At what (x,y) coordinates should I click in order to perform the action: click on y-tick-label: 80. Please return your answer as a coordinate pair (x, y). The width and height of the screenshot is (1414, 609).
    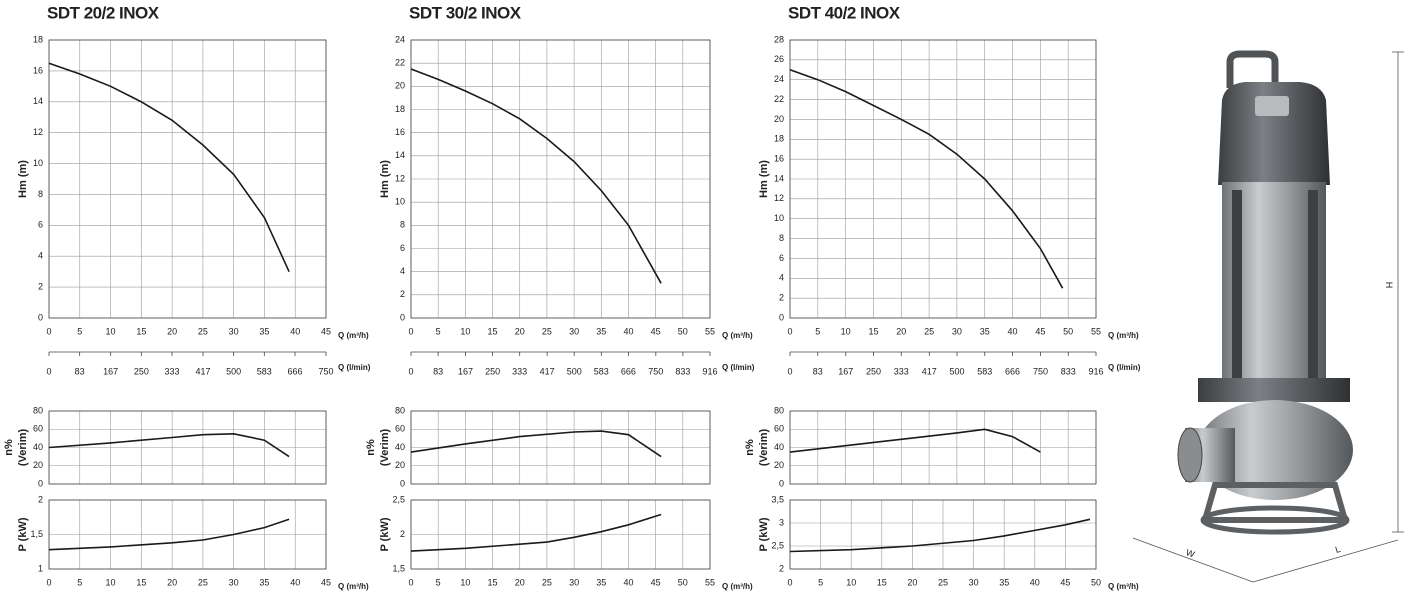
    Looking at the image, I should click on (38, 410).